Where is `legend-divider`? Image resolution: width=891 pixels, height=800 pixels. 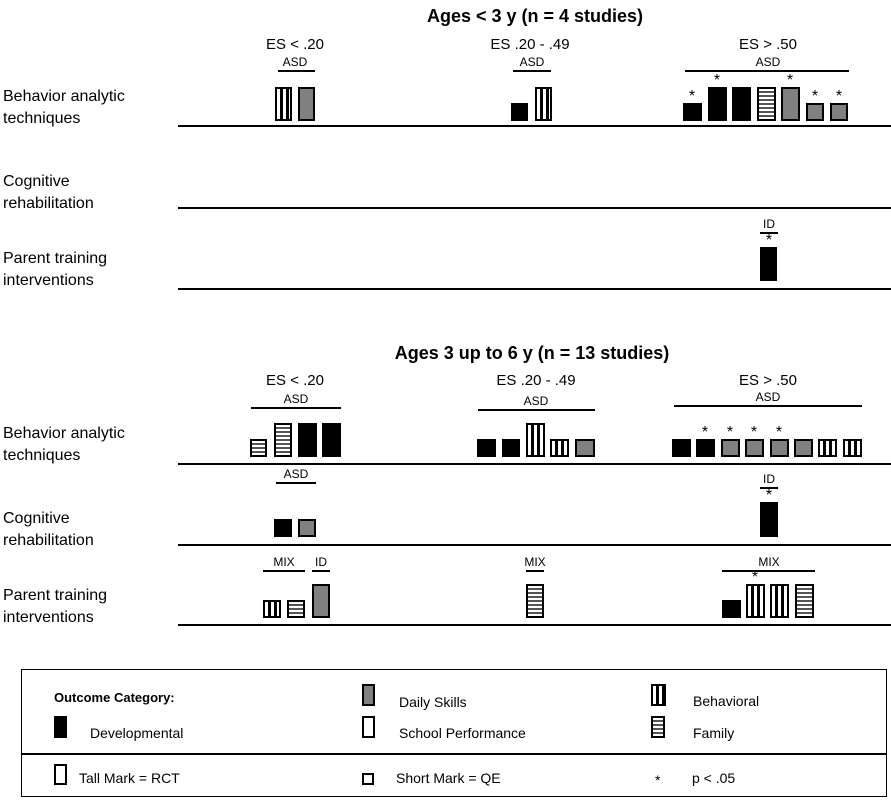 legend-divider is located at coordinates (454, 754).